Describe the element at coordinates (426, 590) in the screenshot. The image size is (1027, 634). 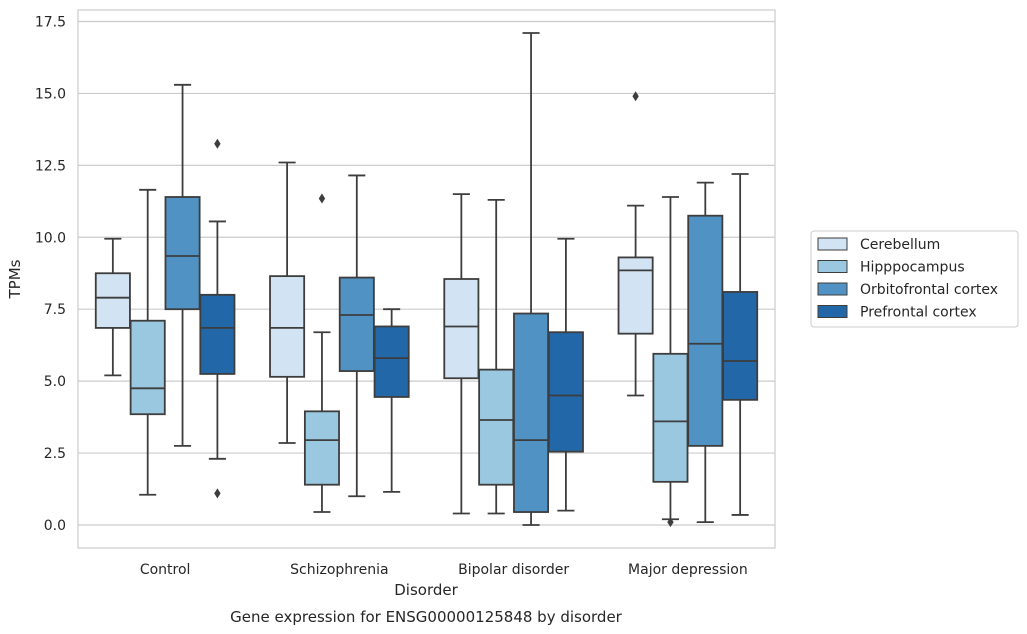
I see `x-axis-label: Disorder` at that location.